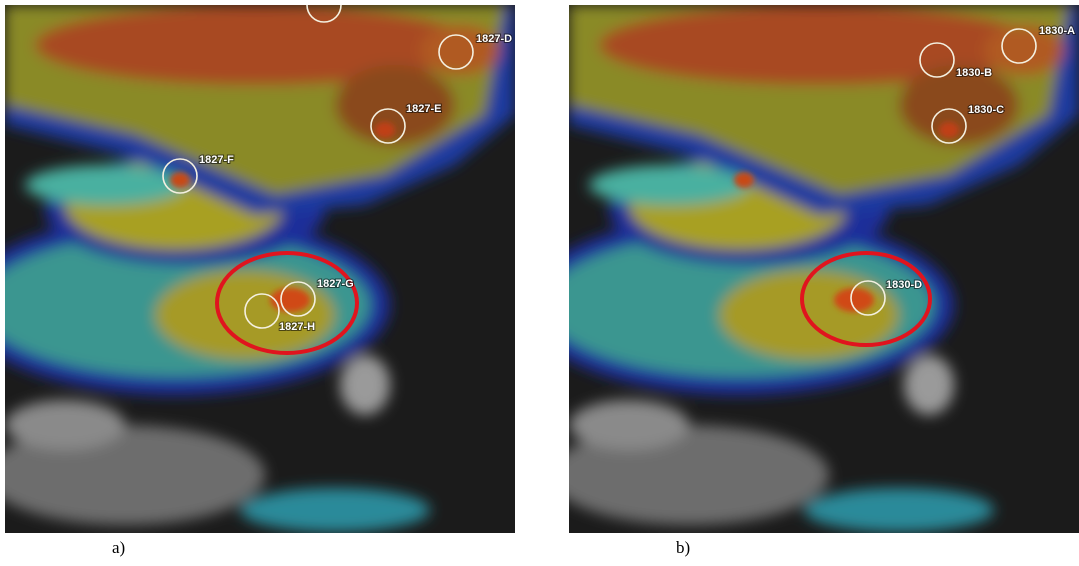 The width and height of the screenshot is (1079, 566). What do you see at coordinates (683, 547) in the screenshot?
I see `panel-caption: b)` at bounding box center [683, 547].